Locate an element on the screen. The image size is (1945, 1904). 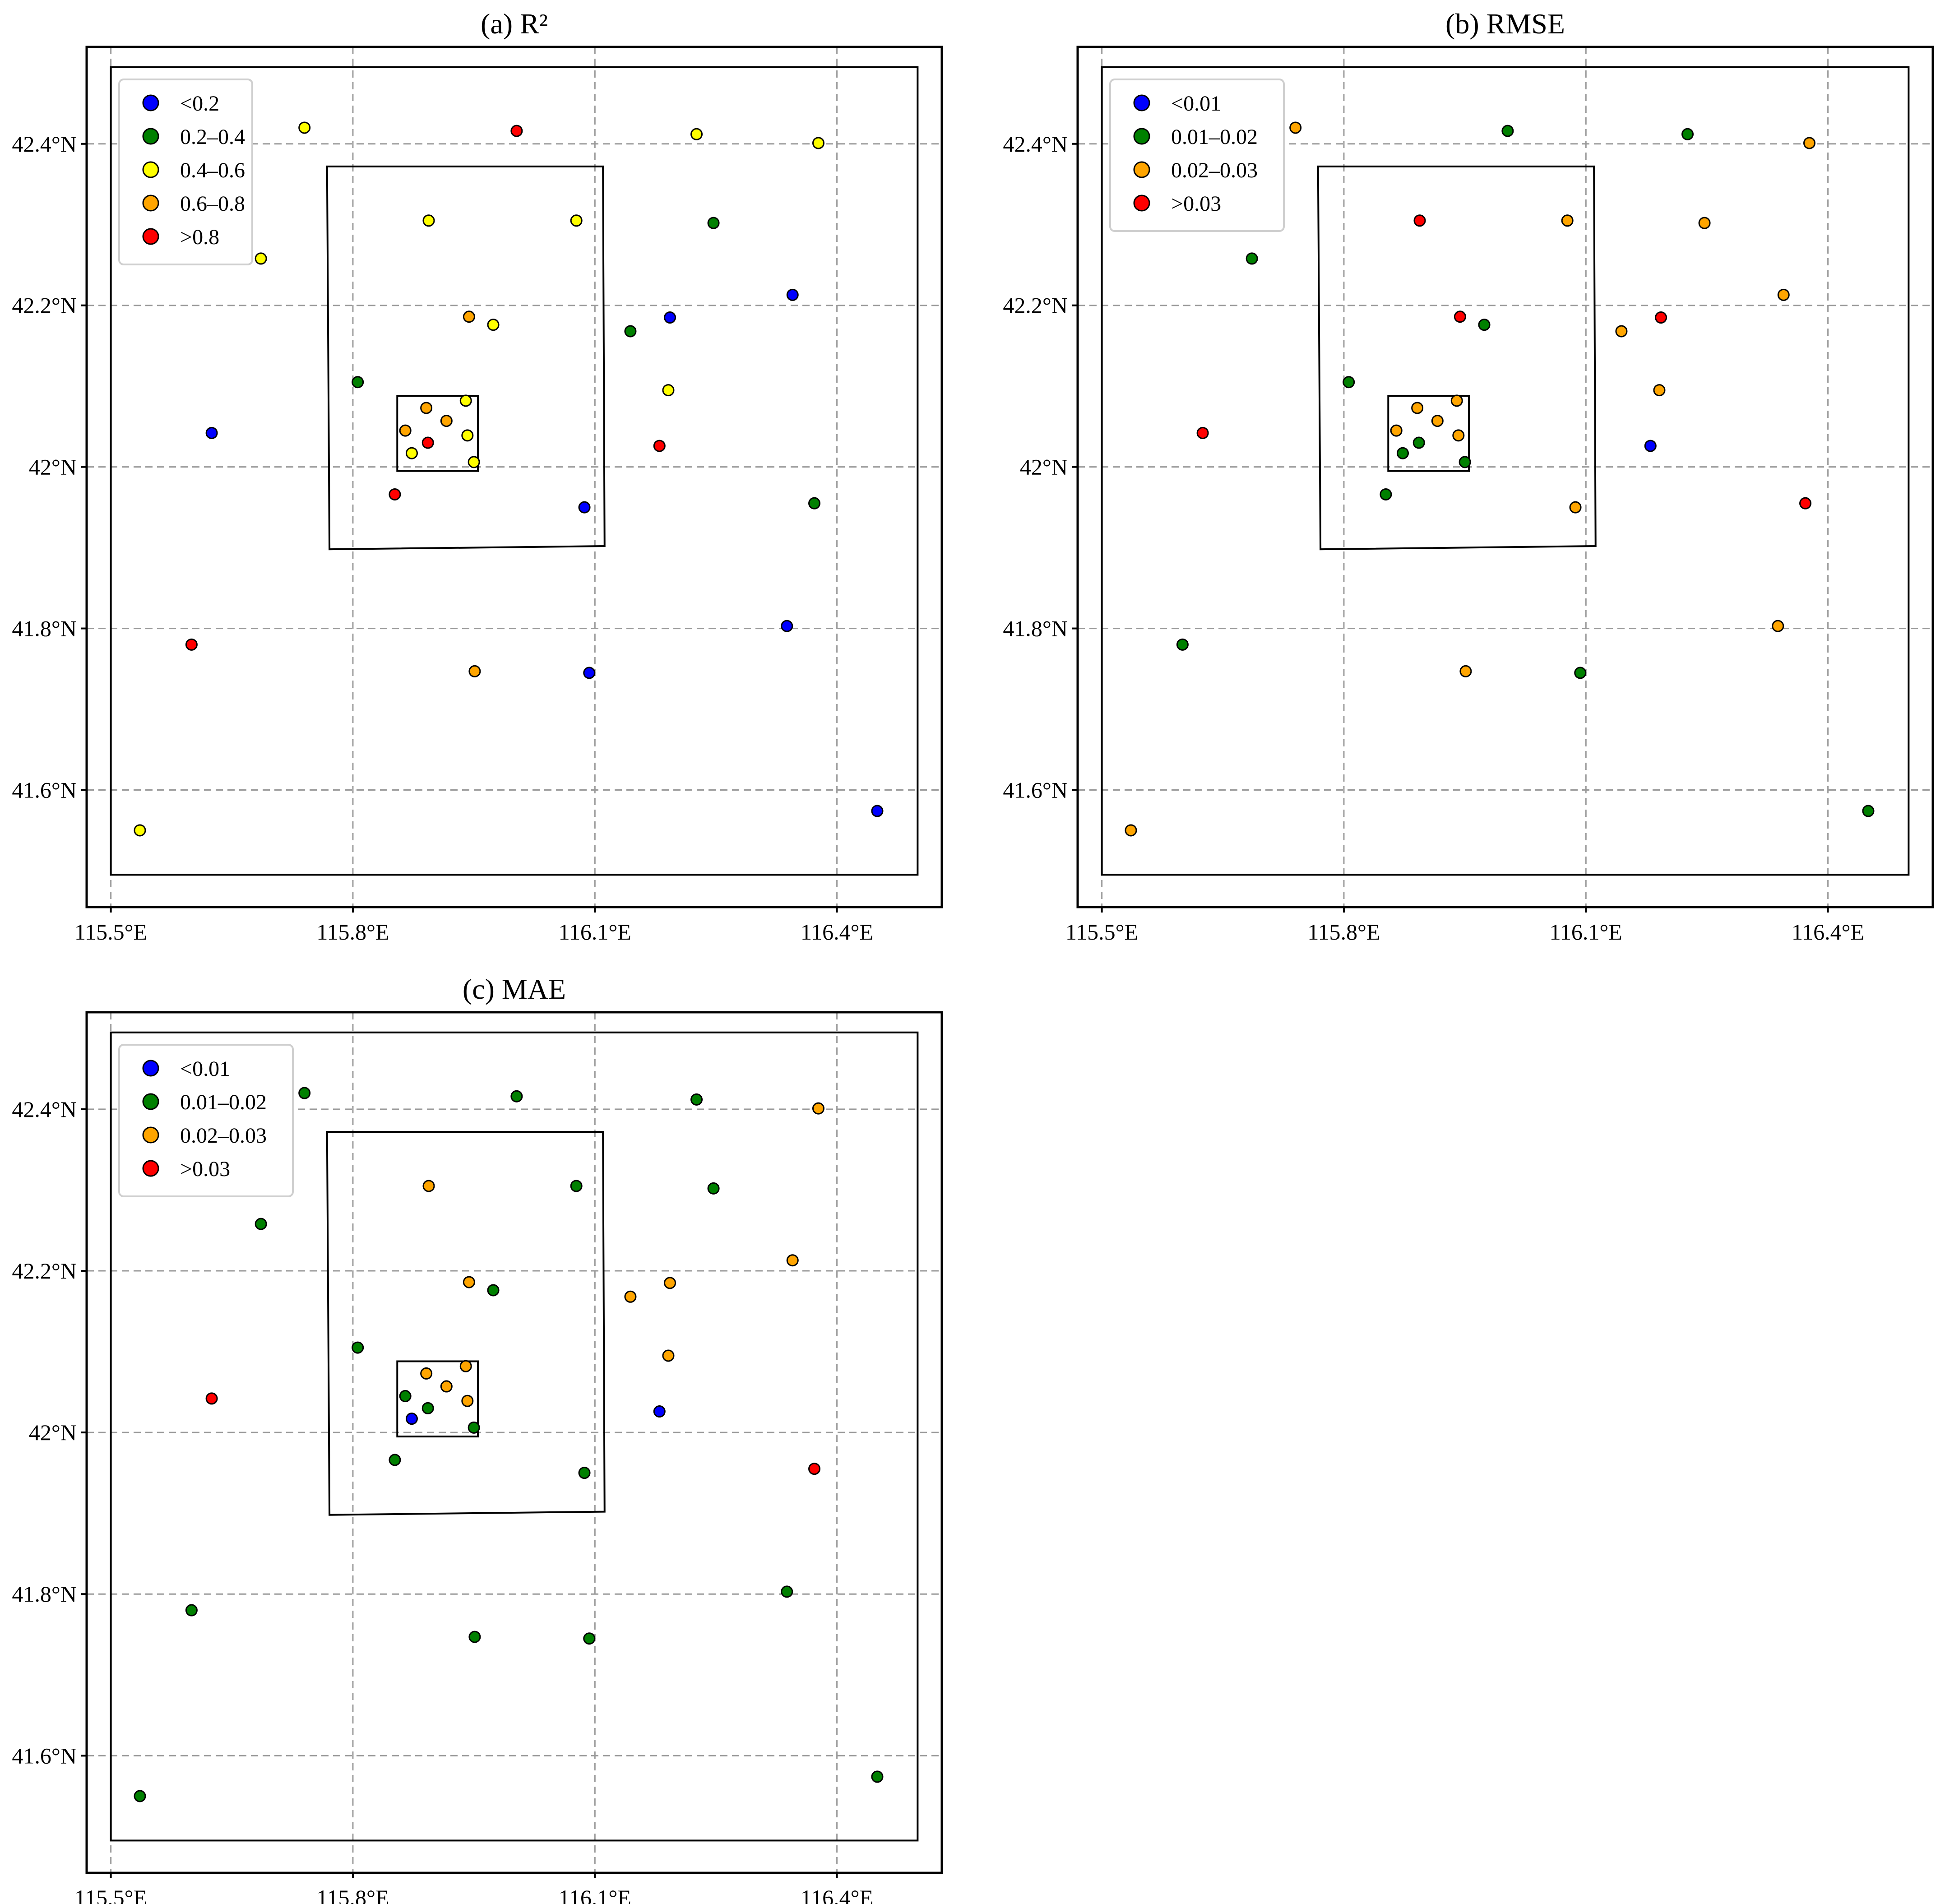
legend-label: <0.01 is located at coordinates (1196, 104).